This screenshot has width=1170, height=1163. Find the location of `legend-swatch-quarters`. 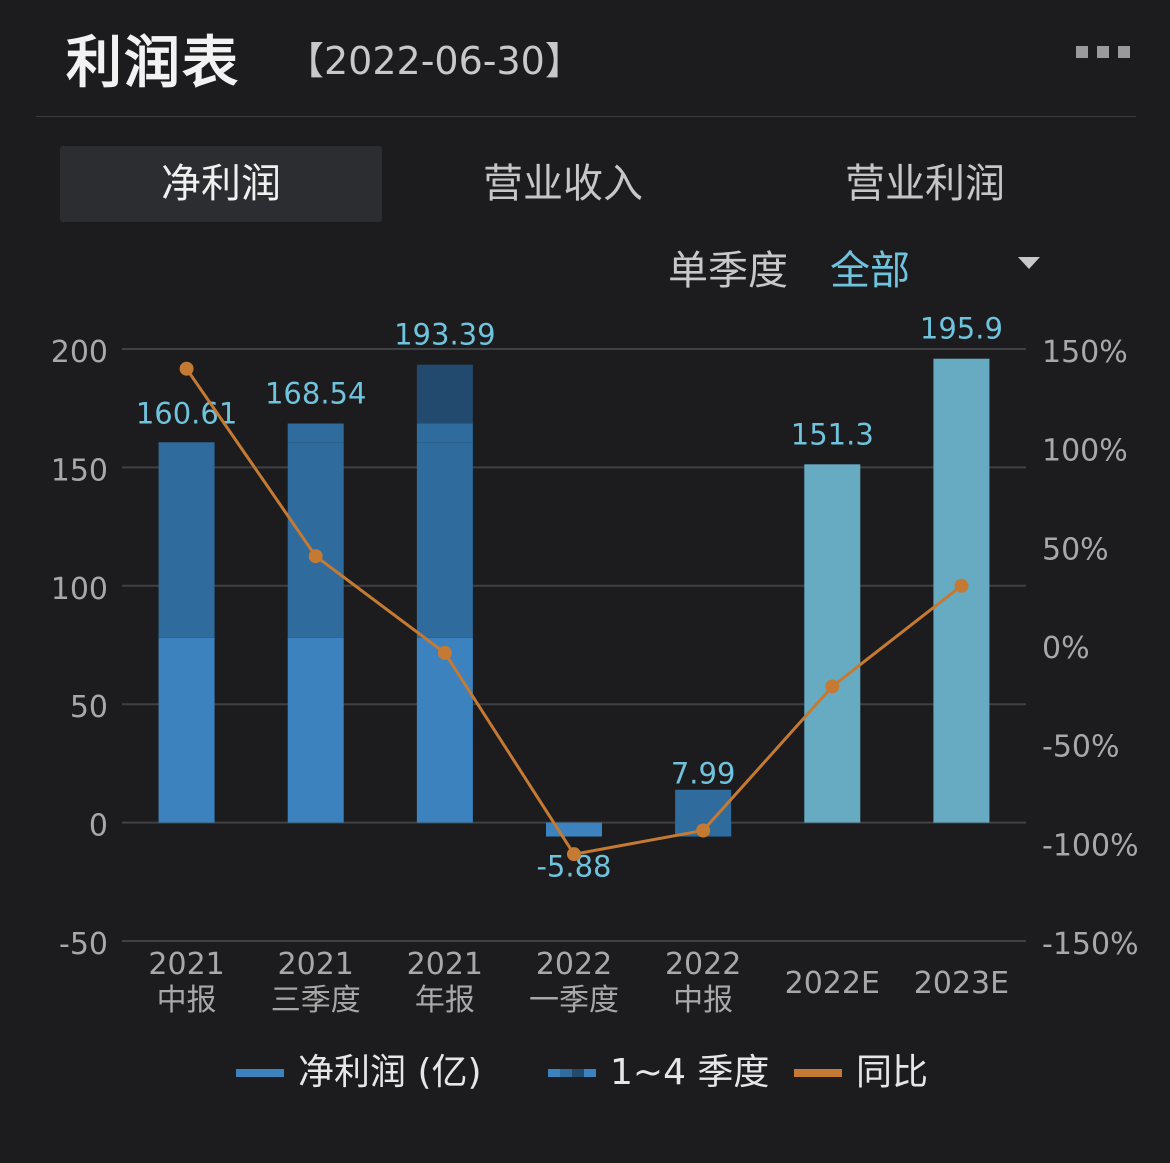

legend-swatch-quarters is located at coordinates (572, 1073).